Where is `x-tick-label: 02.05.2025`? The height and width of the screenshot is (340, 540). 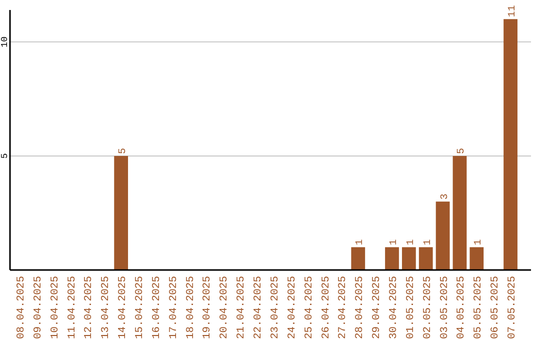 x-tick-label: 02.05.2025 is located at coordinates (428, 308).